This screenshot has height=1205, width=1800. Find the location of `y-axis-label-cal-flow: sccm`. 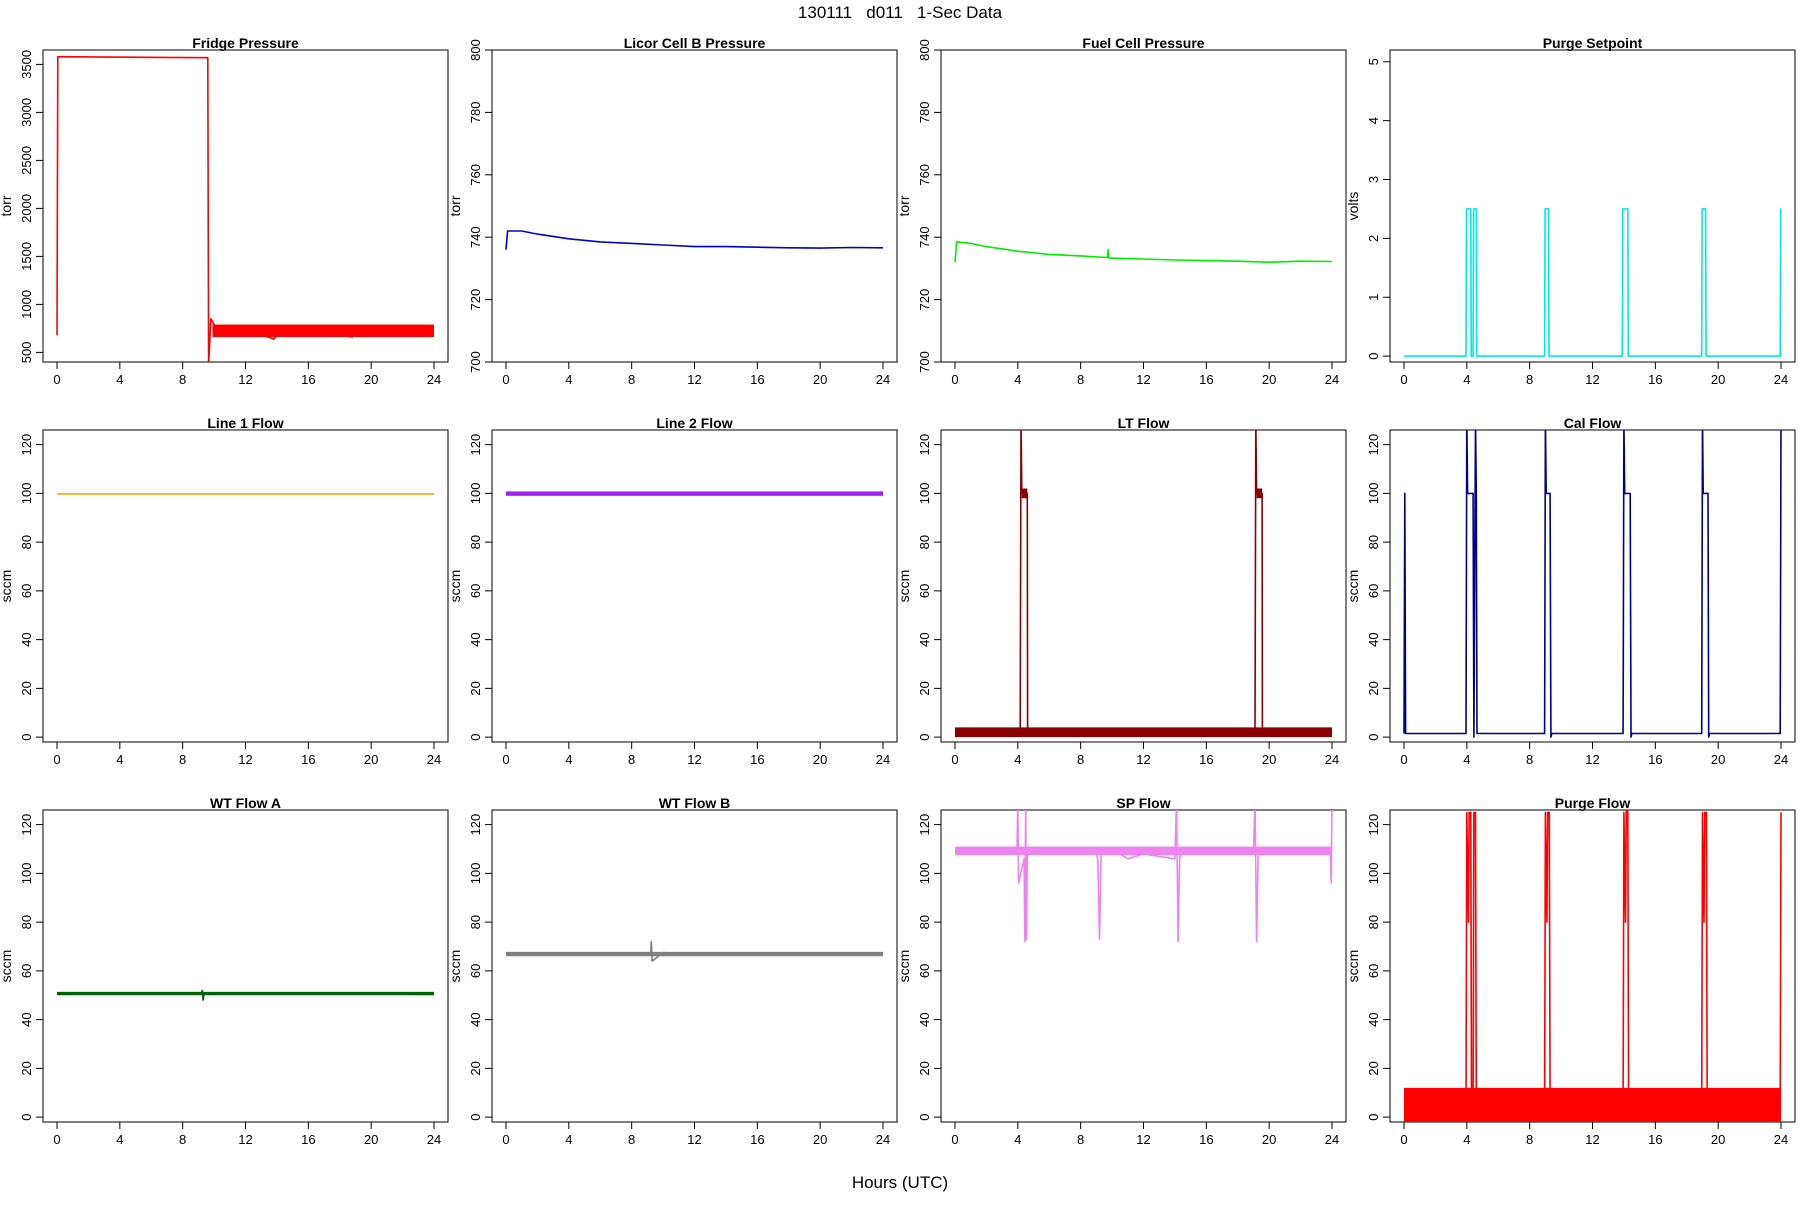

y-axis-label-cal-flow: sccm is located at coordinates (1353, 586).